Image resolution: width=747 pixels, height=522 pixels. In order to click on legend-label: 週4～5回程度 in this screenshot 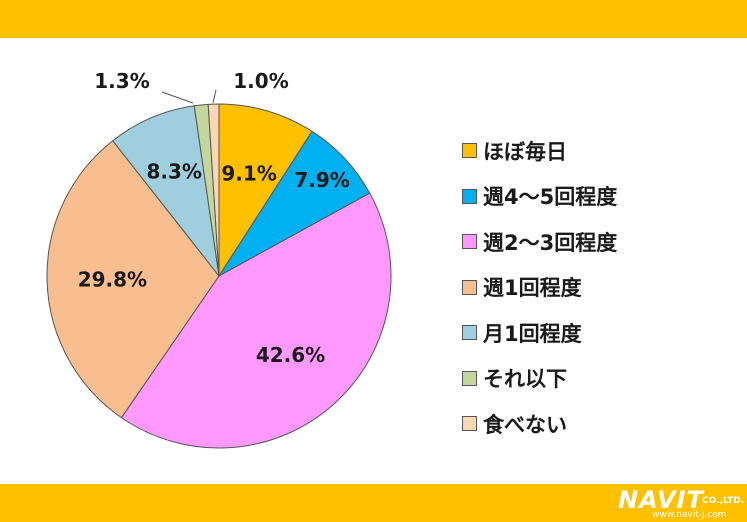, I will do `click(550, 197)`.